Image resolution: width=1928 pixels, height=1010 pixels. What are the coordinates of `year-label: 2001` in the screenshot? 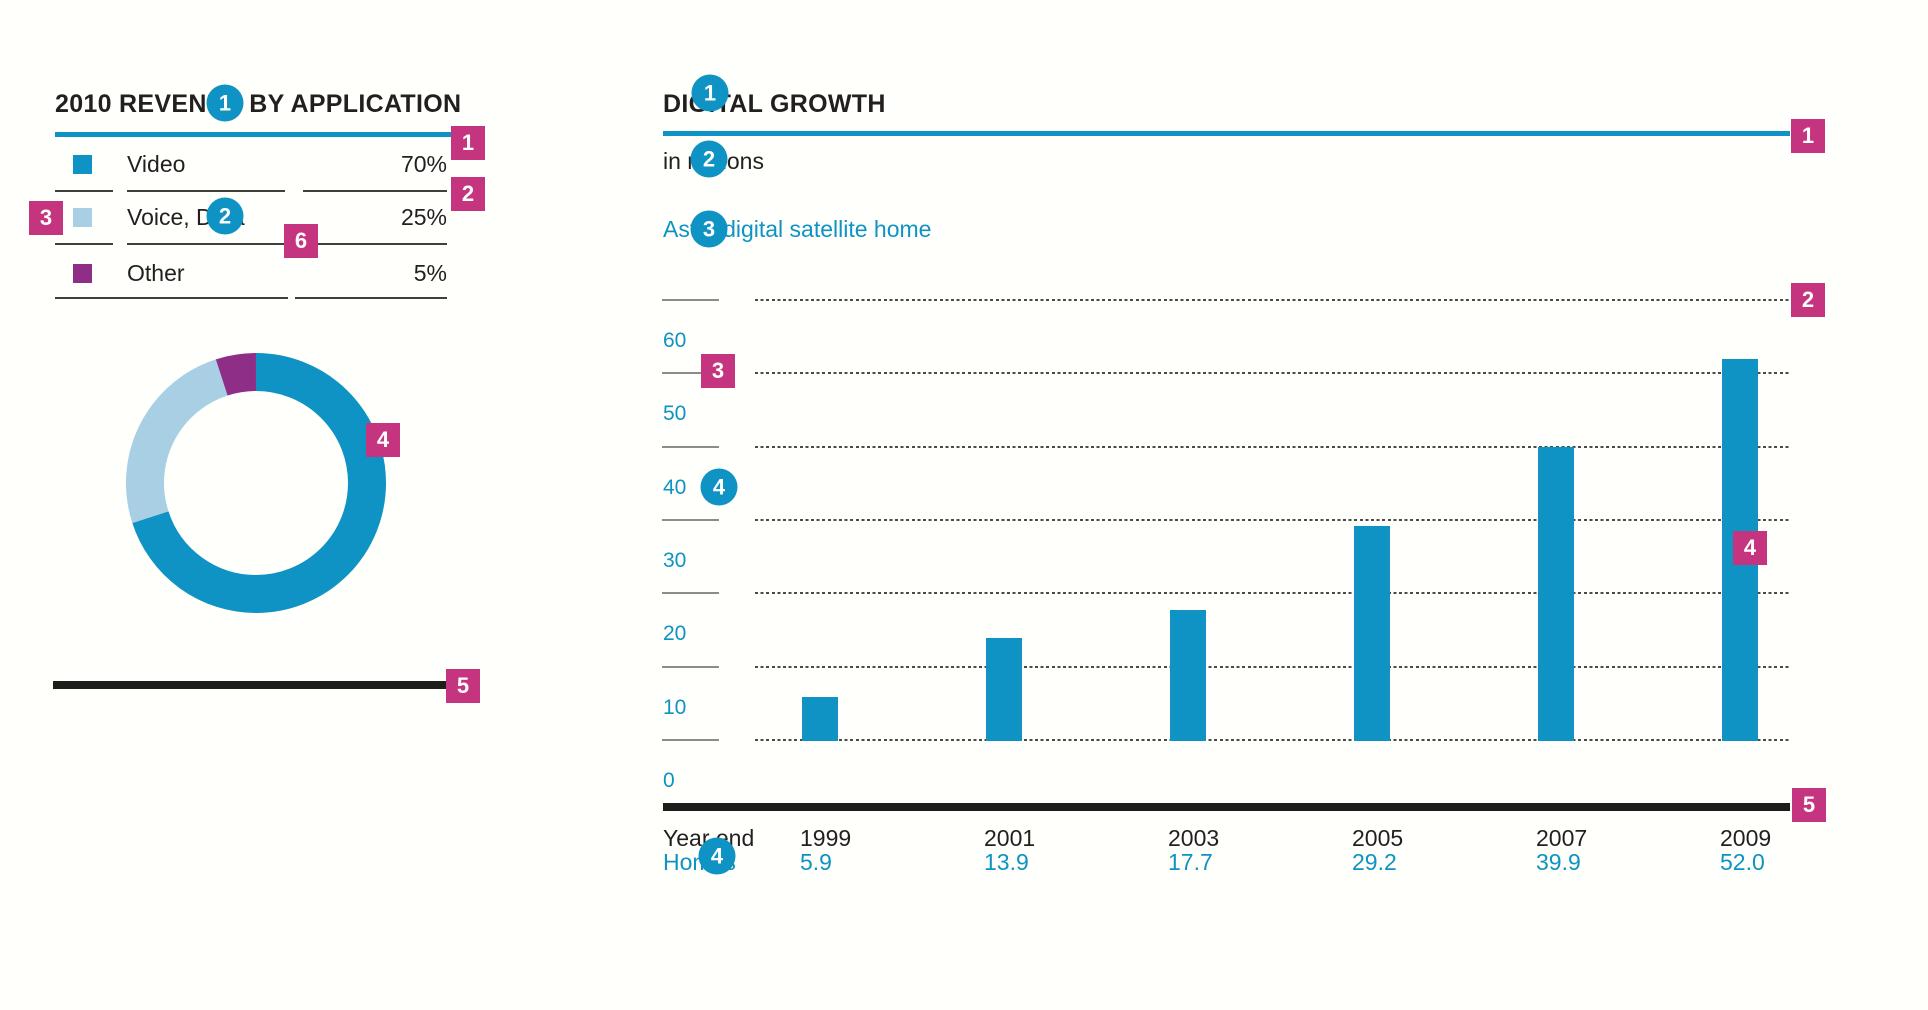 It's located at (1010, 838).